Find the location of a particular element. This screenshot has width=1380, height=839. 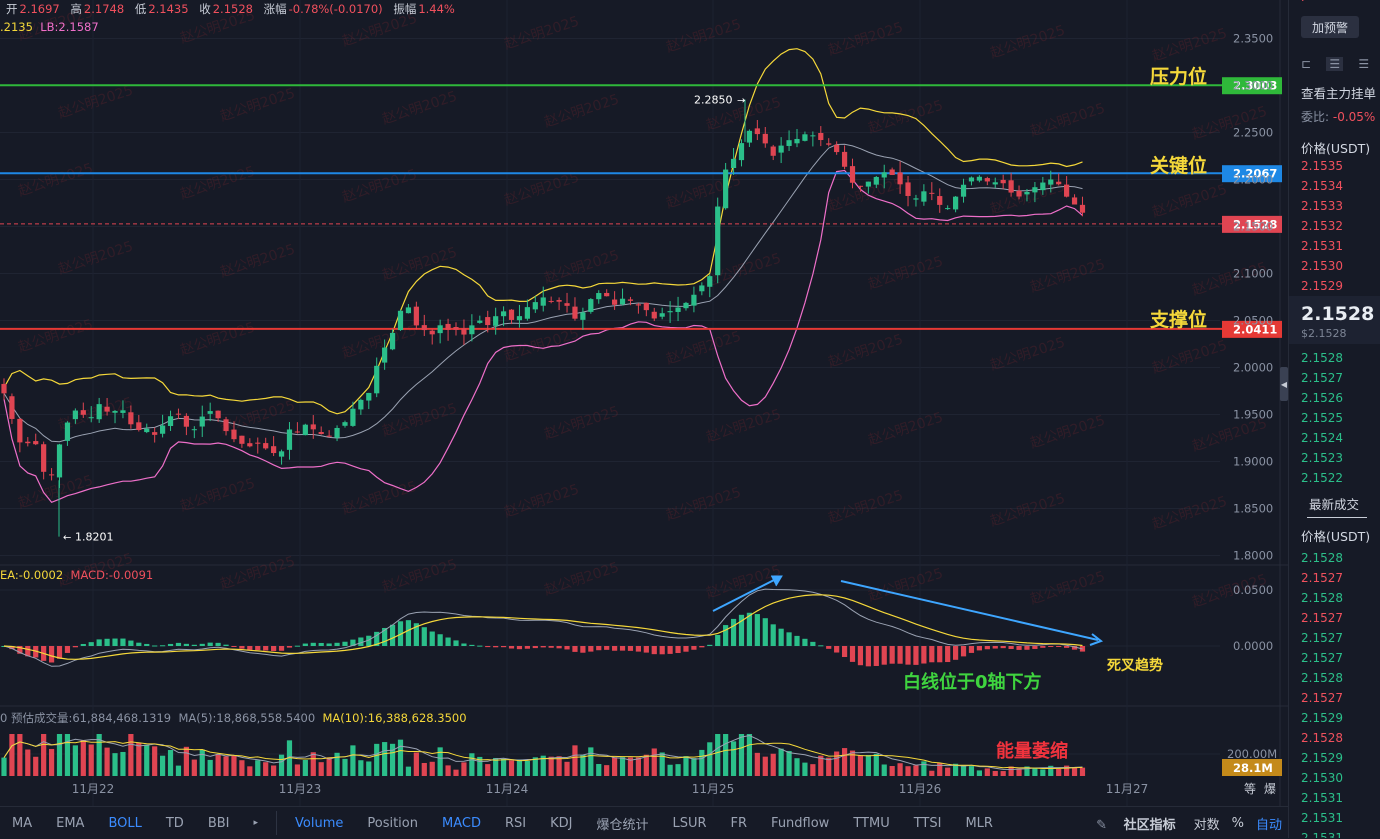

trade-price: 2.1528 is located at coordinates (1322, 558).